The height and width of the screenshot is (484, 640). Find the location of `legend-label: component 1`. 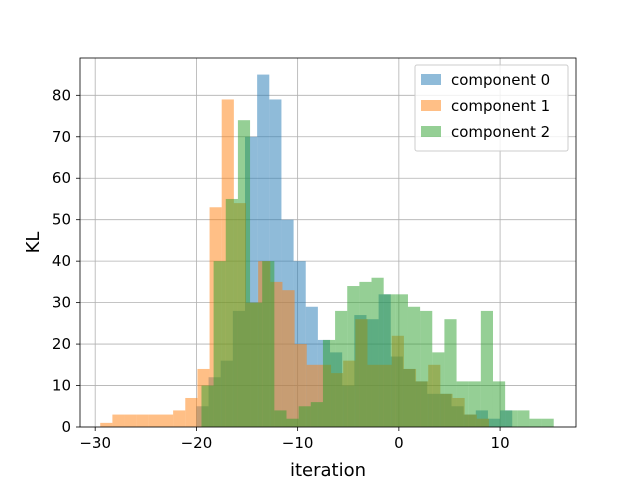

legend-label: component 1 is located at coordinates (500, 106).